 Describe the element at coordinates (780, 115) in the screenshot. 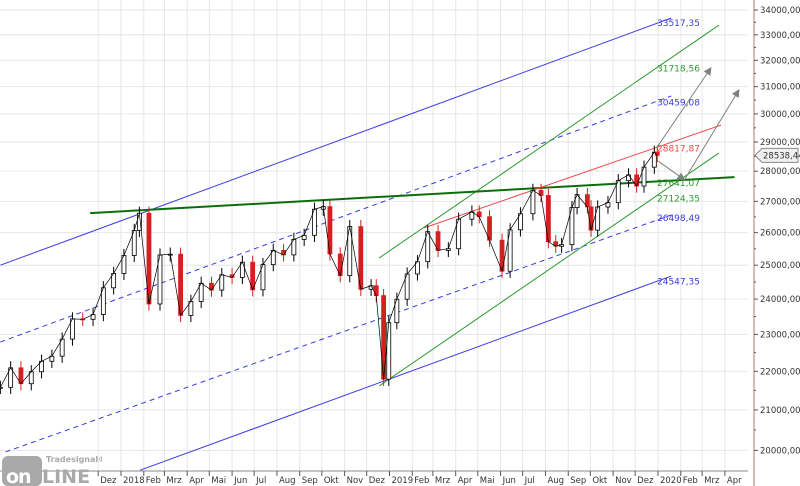

I see `y-tick-label: 30000,00` at that location.